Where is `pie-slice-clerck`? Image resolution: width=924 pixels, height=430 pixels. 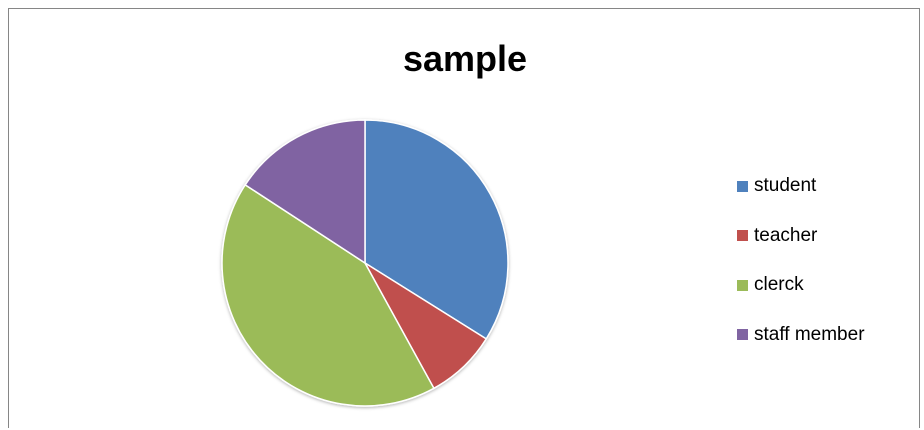 pie-slice-clerck is located at coordinates (328, 295).